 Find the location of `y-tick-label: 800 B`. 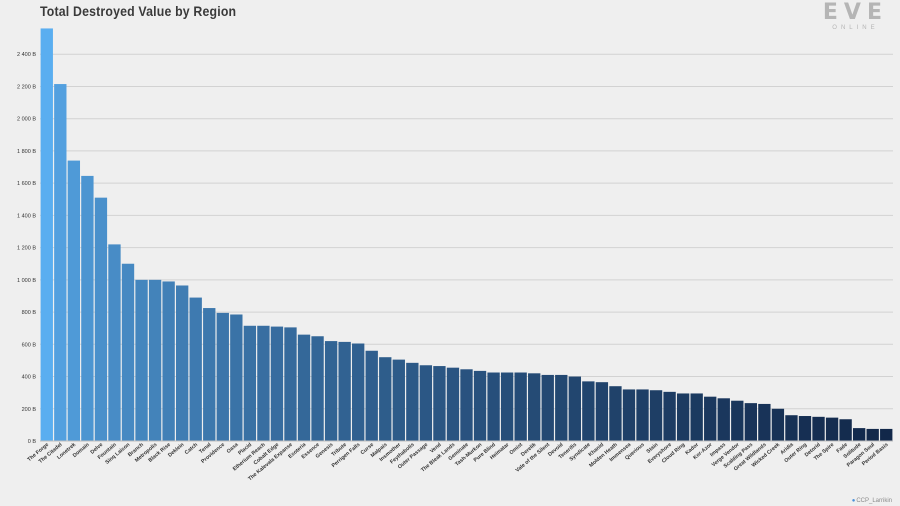

y-tick-label: 800 B is located at coordinates (29, 313).